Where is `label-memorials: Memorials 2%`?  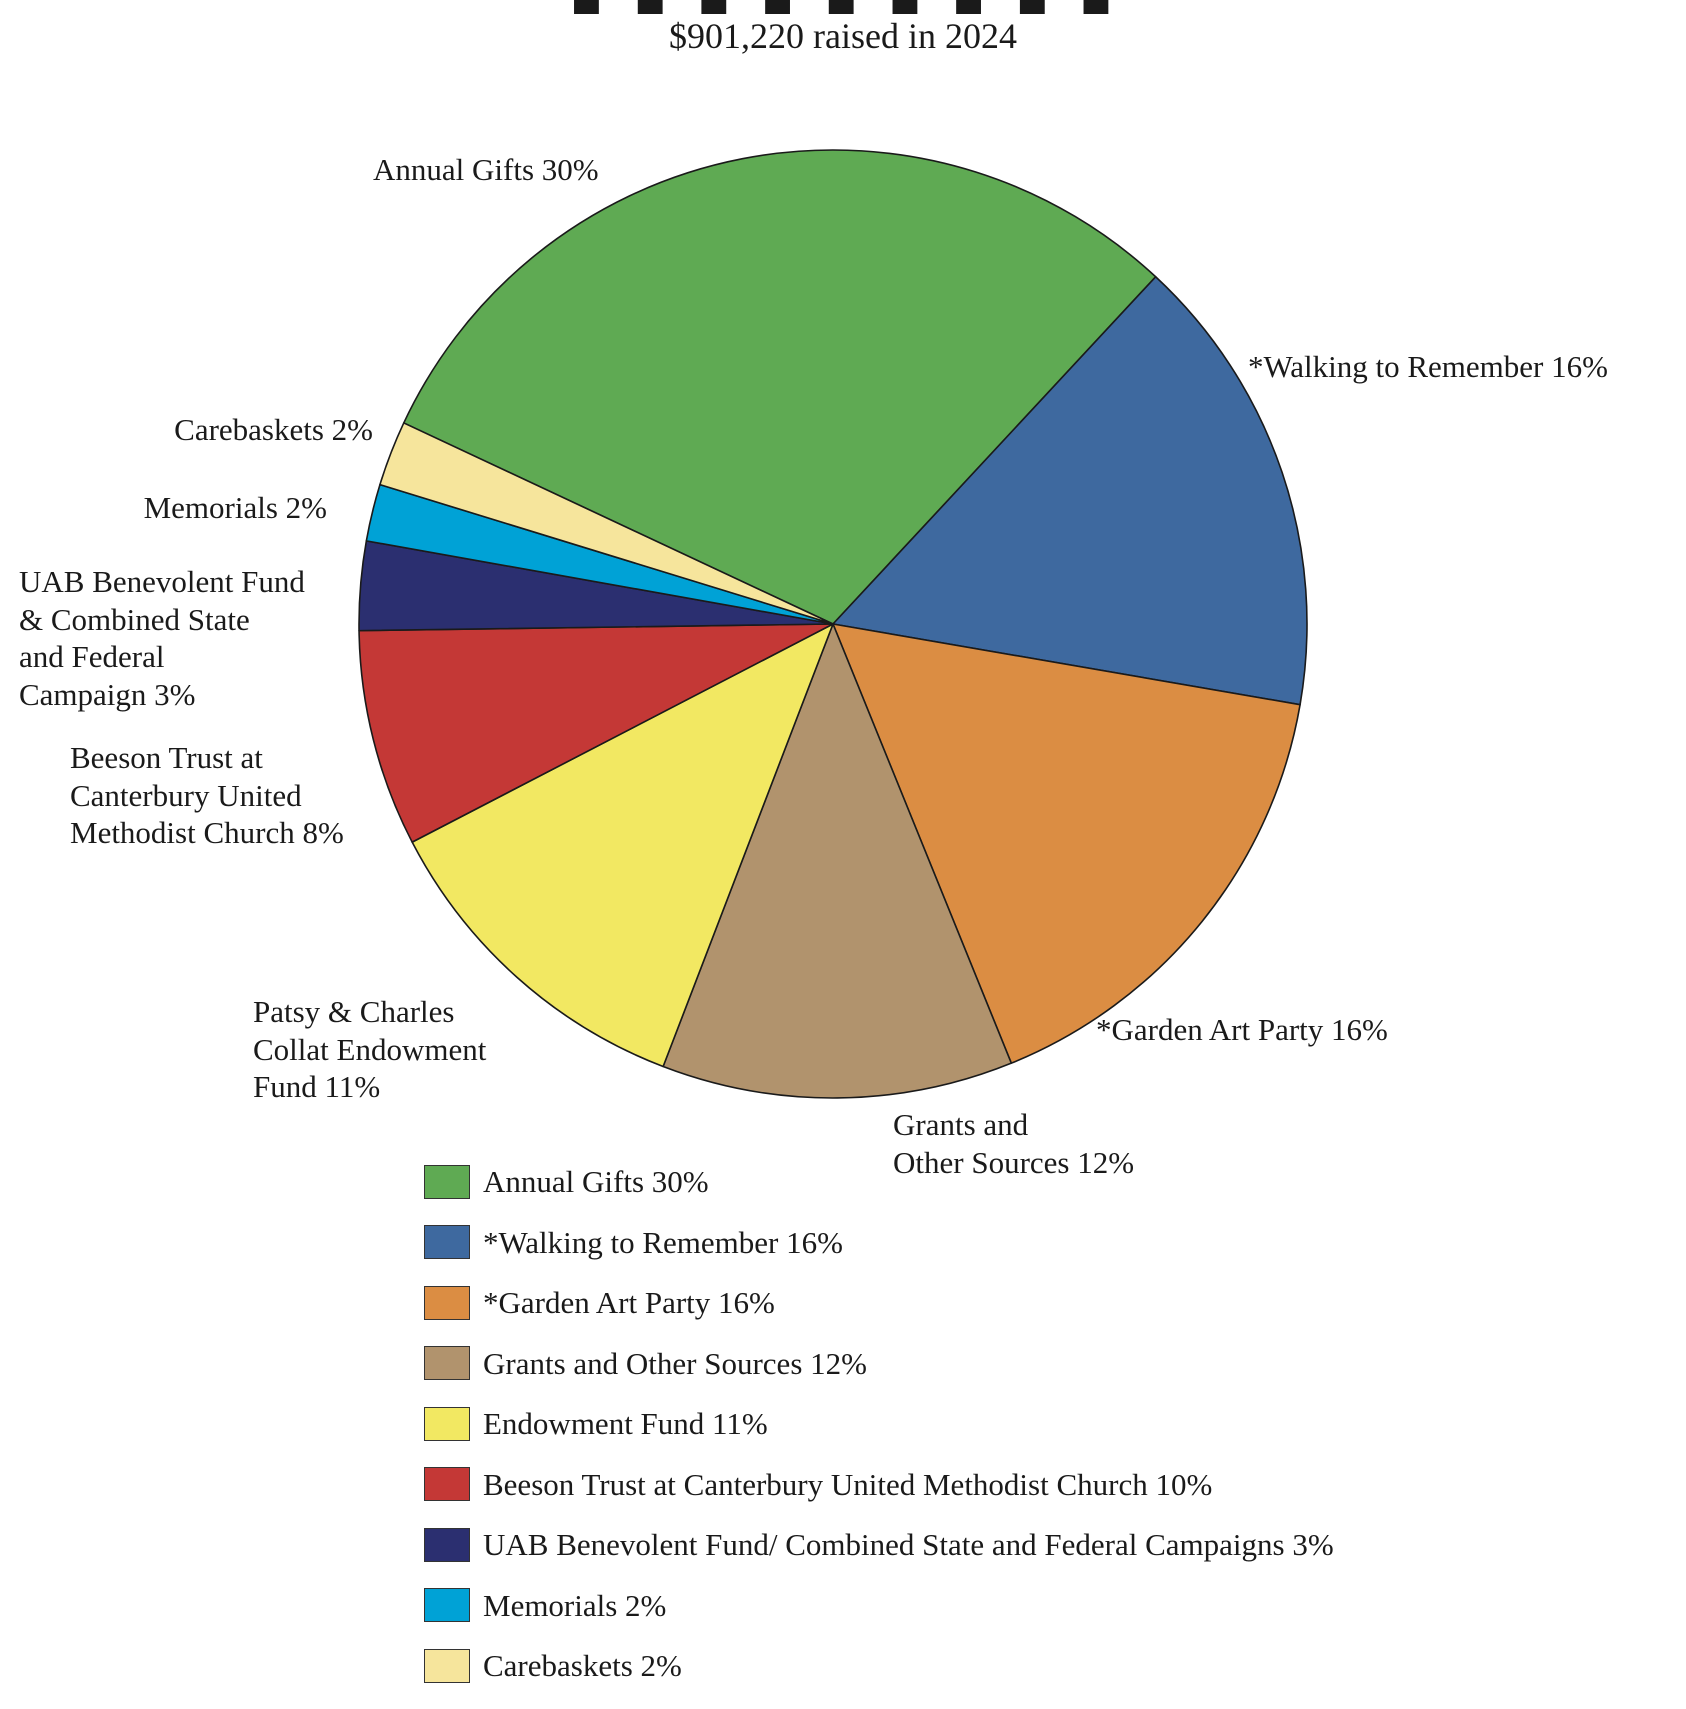 label-memorials: Memorials 2% is located at coordinates (235, 507).